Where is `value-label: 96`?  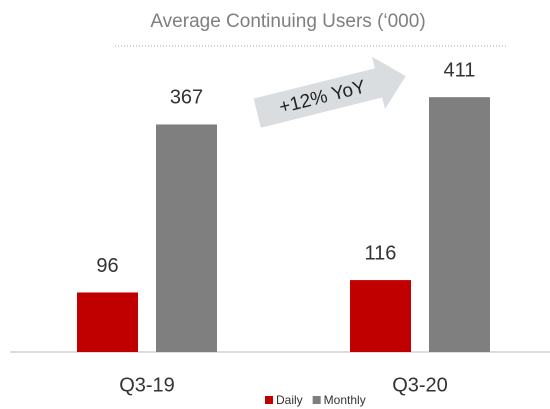
value-label: 96 is located at coordinates (107, 266).